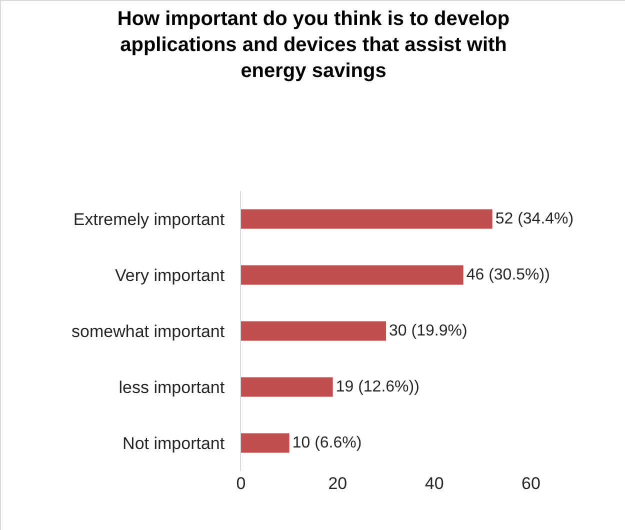 The height and width of the screenshot is (530, 625). What do you see at coordinates (171, 387) in the screenshot?
I see `y-tick-label: less important` at bounding box center [171, 387].